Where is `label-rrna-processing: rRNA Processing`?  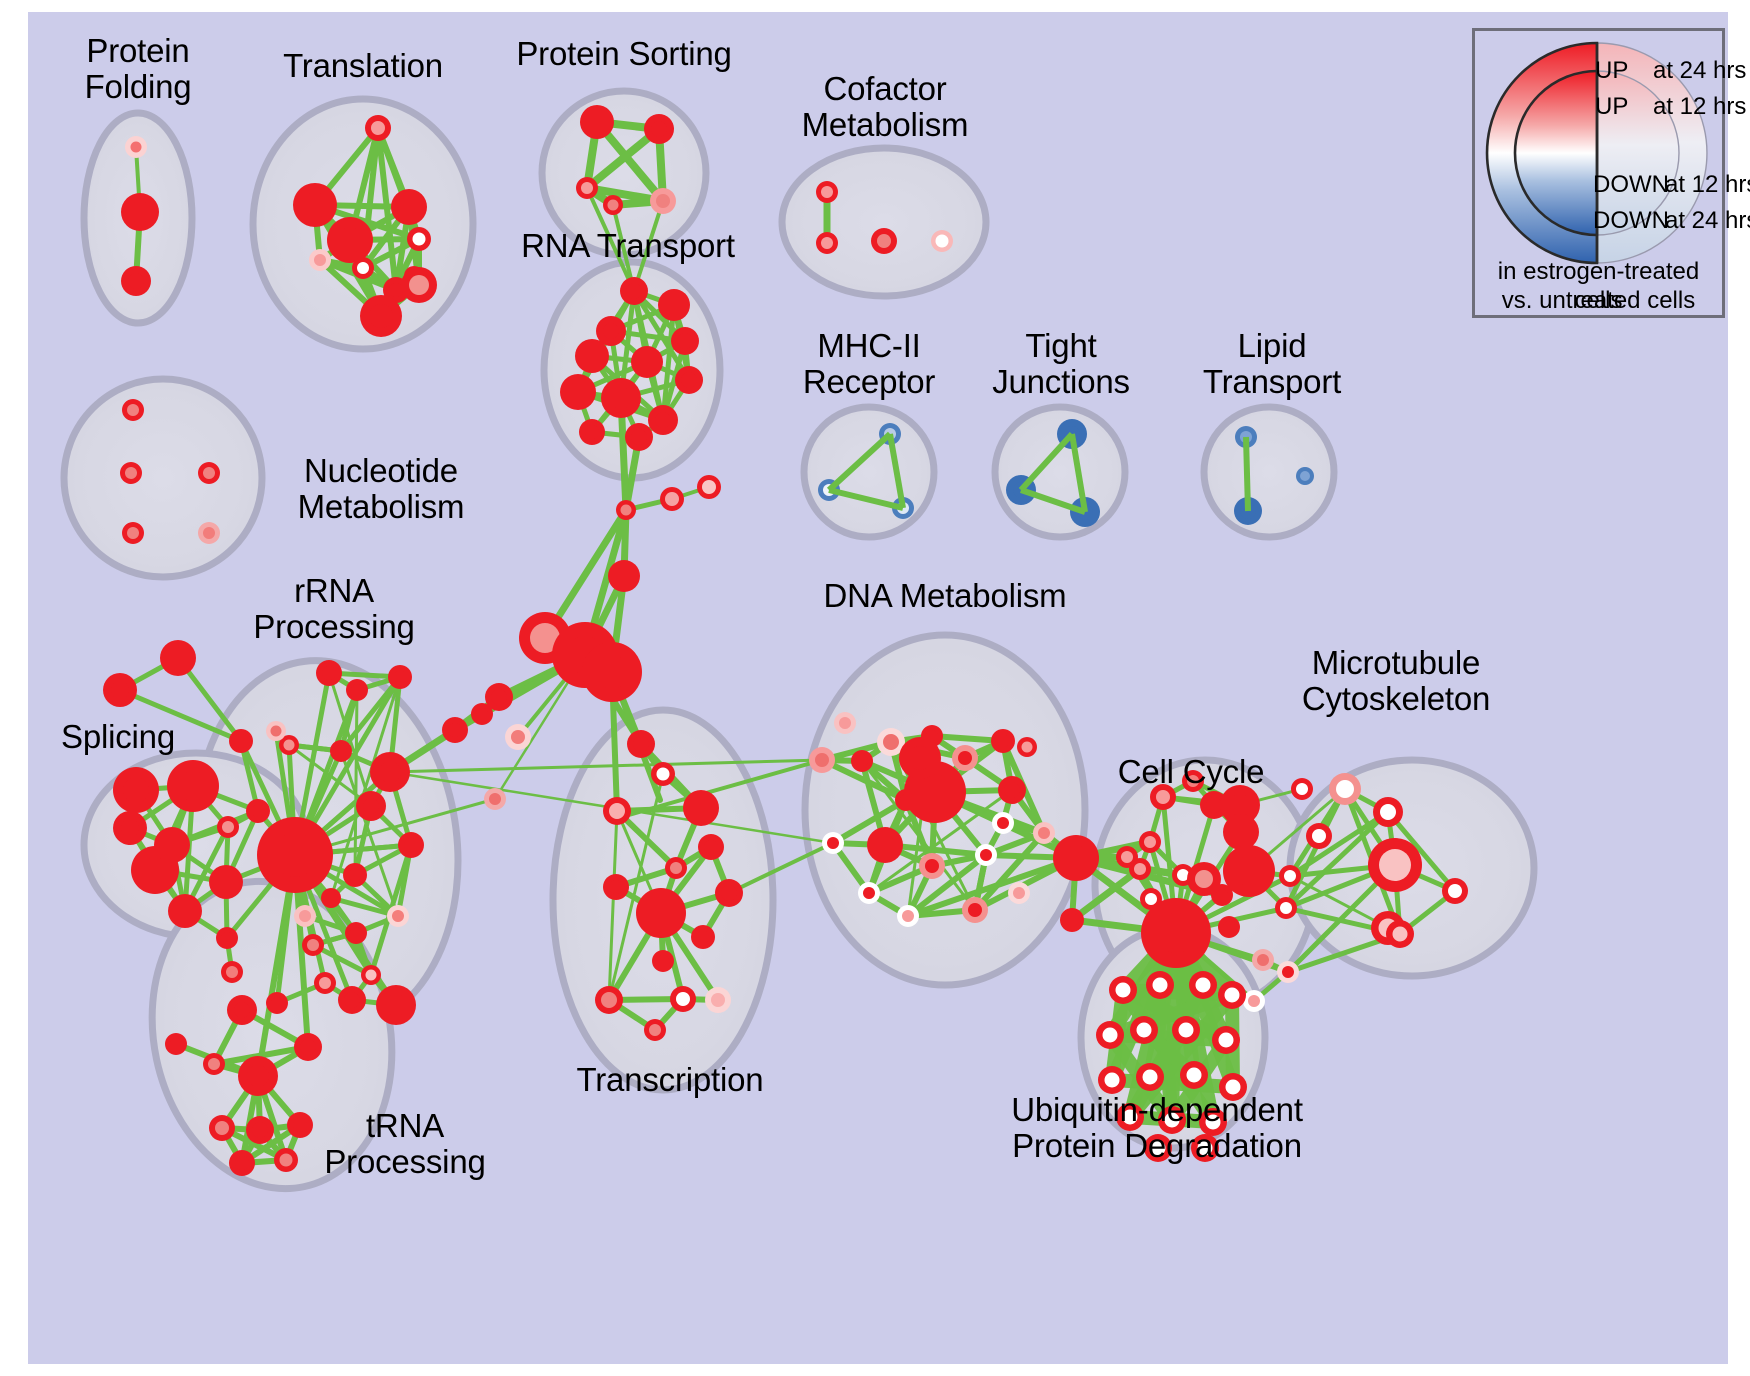
label-rrna-processing: rRNA Processing is located at coordinates (334, 608).